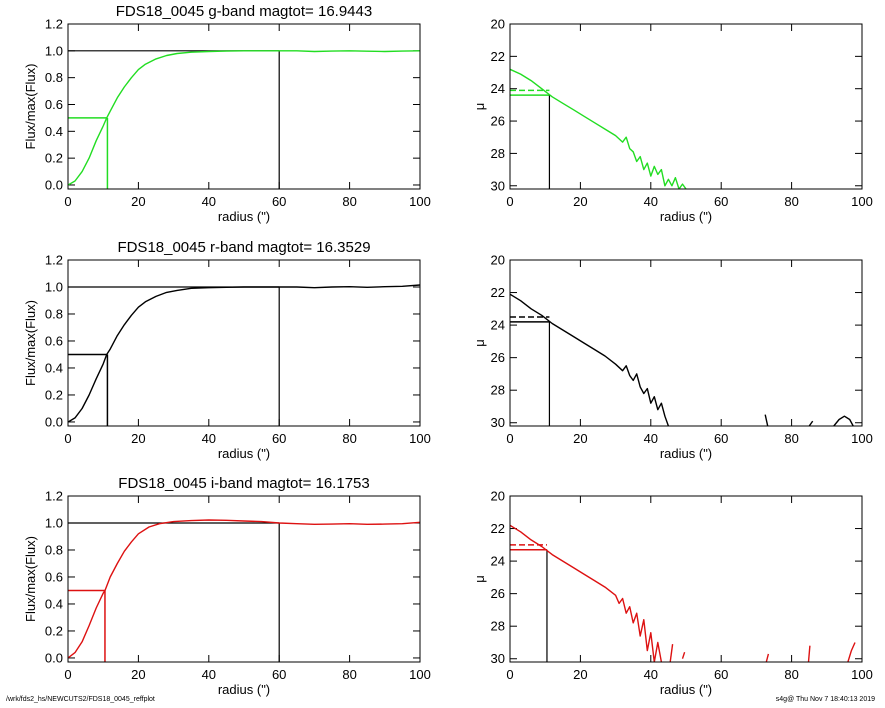  Describe the element at coordinates (54, 576) in the screenshot. I see `i-growth-curve-y-tick-label: 0.6` at that location.